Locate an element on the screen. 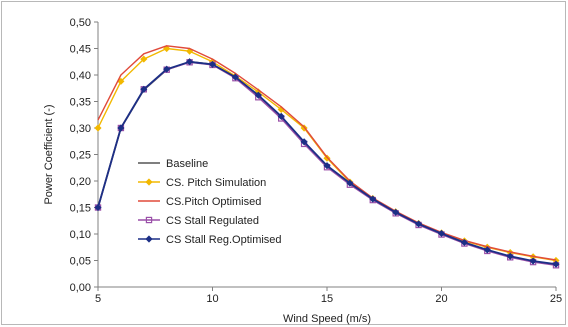 This screenshot has width=568, height=327. legend-item: CS Stall Reg.Optimised is located at coordinates (210, 240).